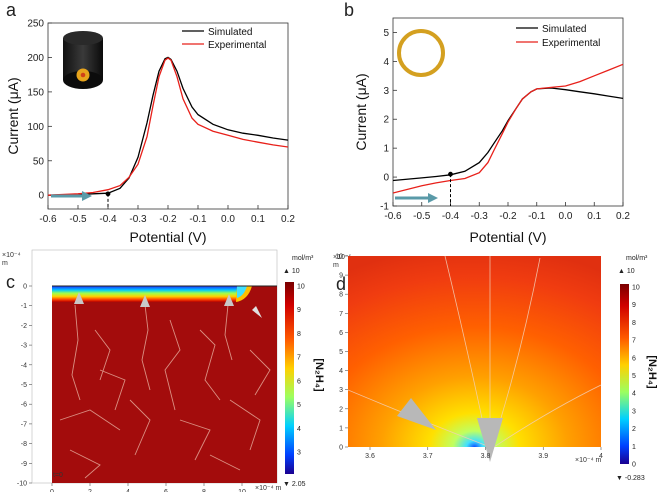 This screenshot has width=659, height=492. I want to click on colorbar-max-c: ▲ 10, so click(291, 271).